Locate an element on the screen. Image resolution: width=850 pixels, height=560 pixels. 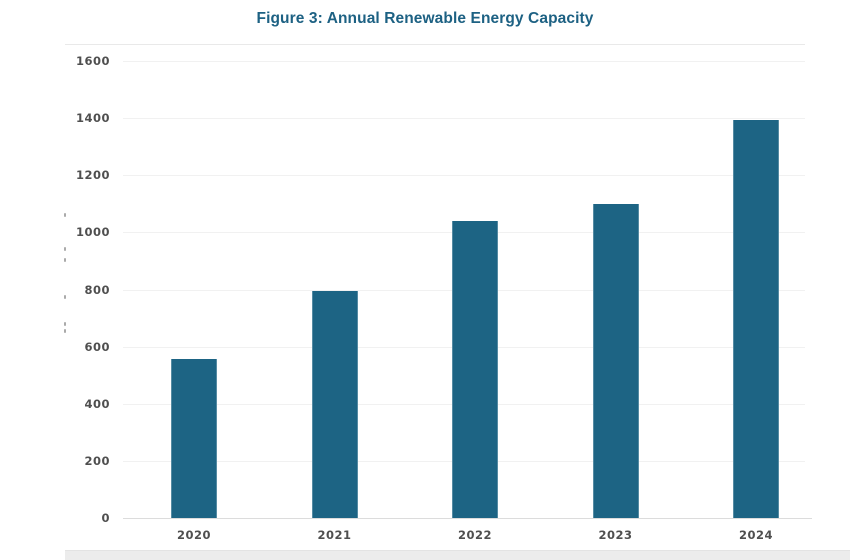
y-tick-label-1400: 1400 is located at coordinates (92, 118).